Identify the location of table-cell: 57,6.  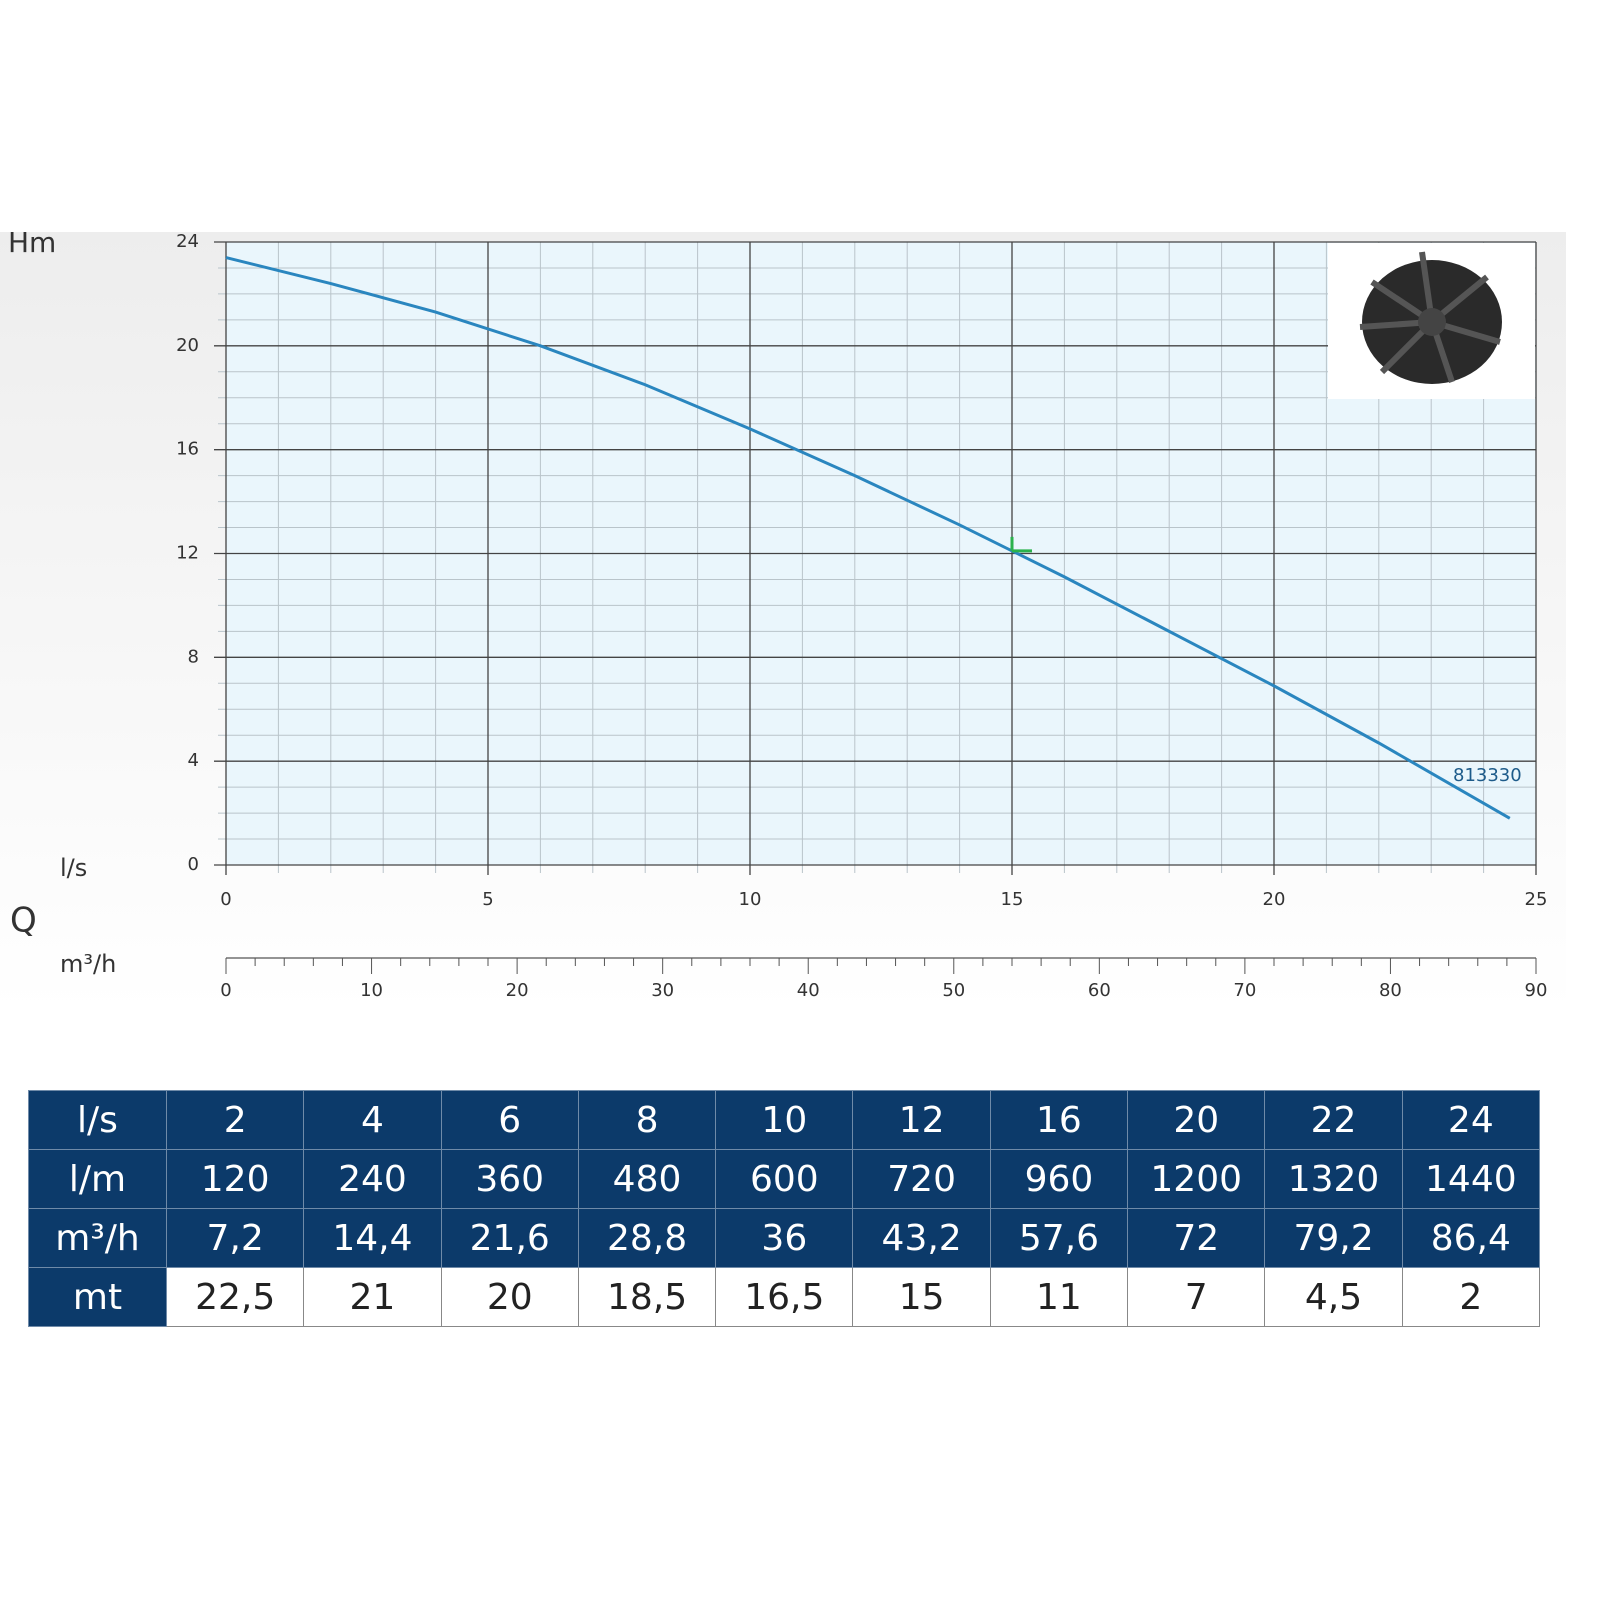
(1059, 1238).